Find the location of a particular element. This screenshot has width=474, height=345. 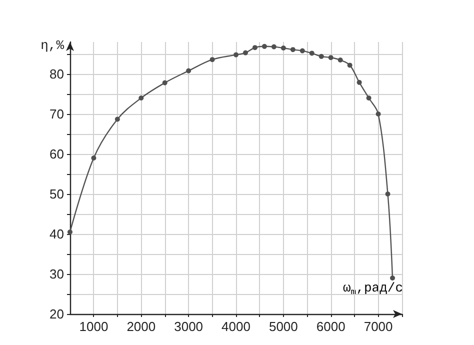

y-tick-label: 80 is located at coordinates (57, 74).